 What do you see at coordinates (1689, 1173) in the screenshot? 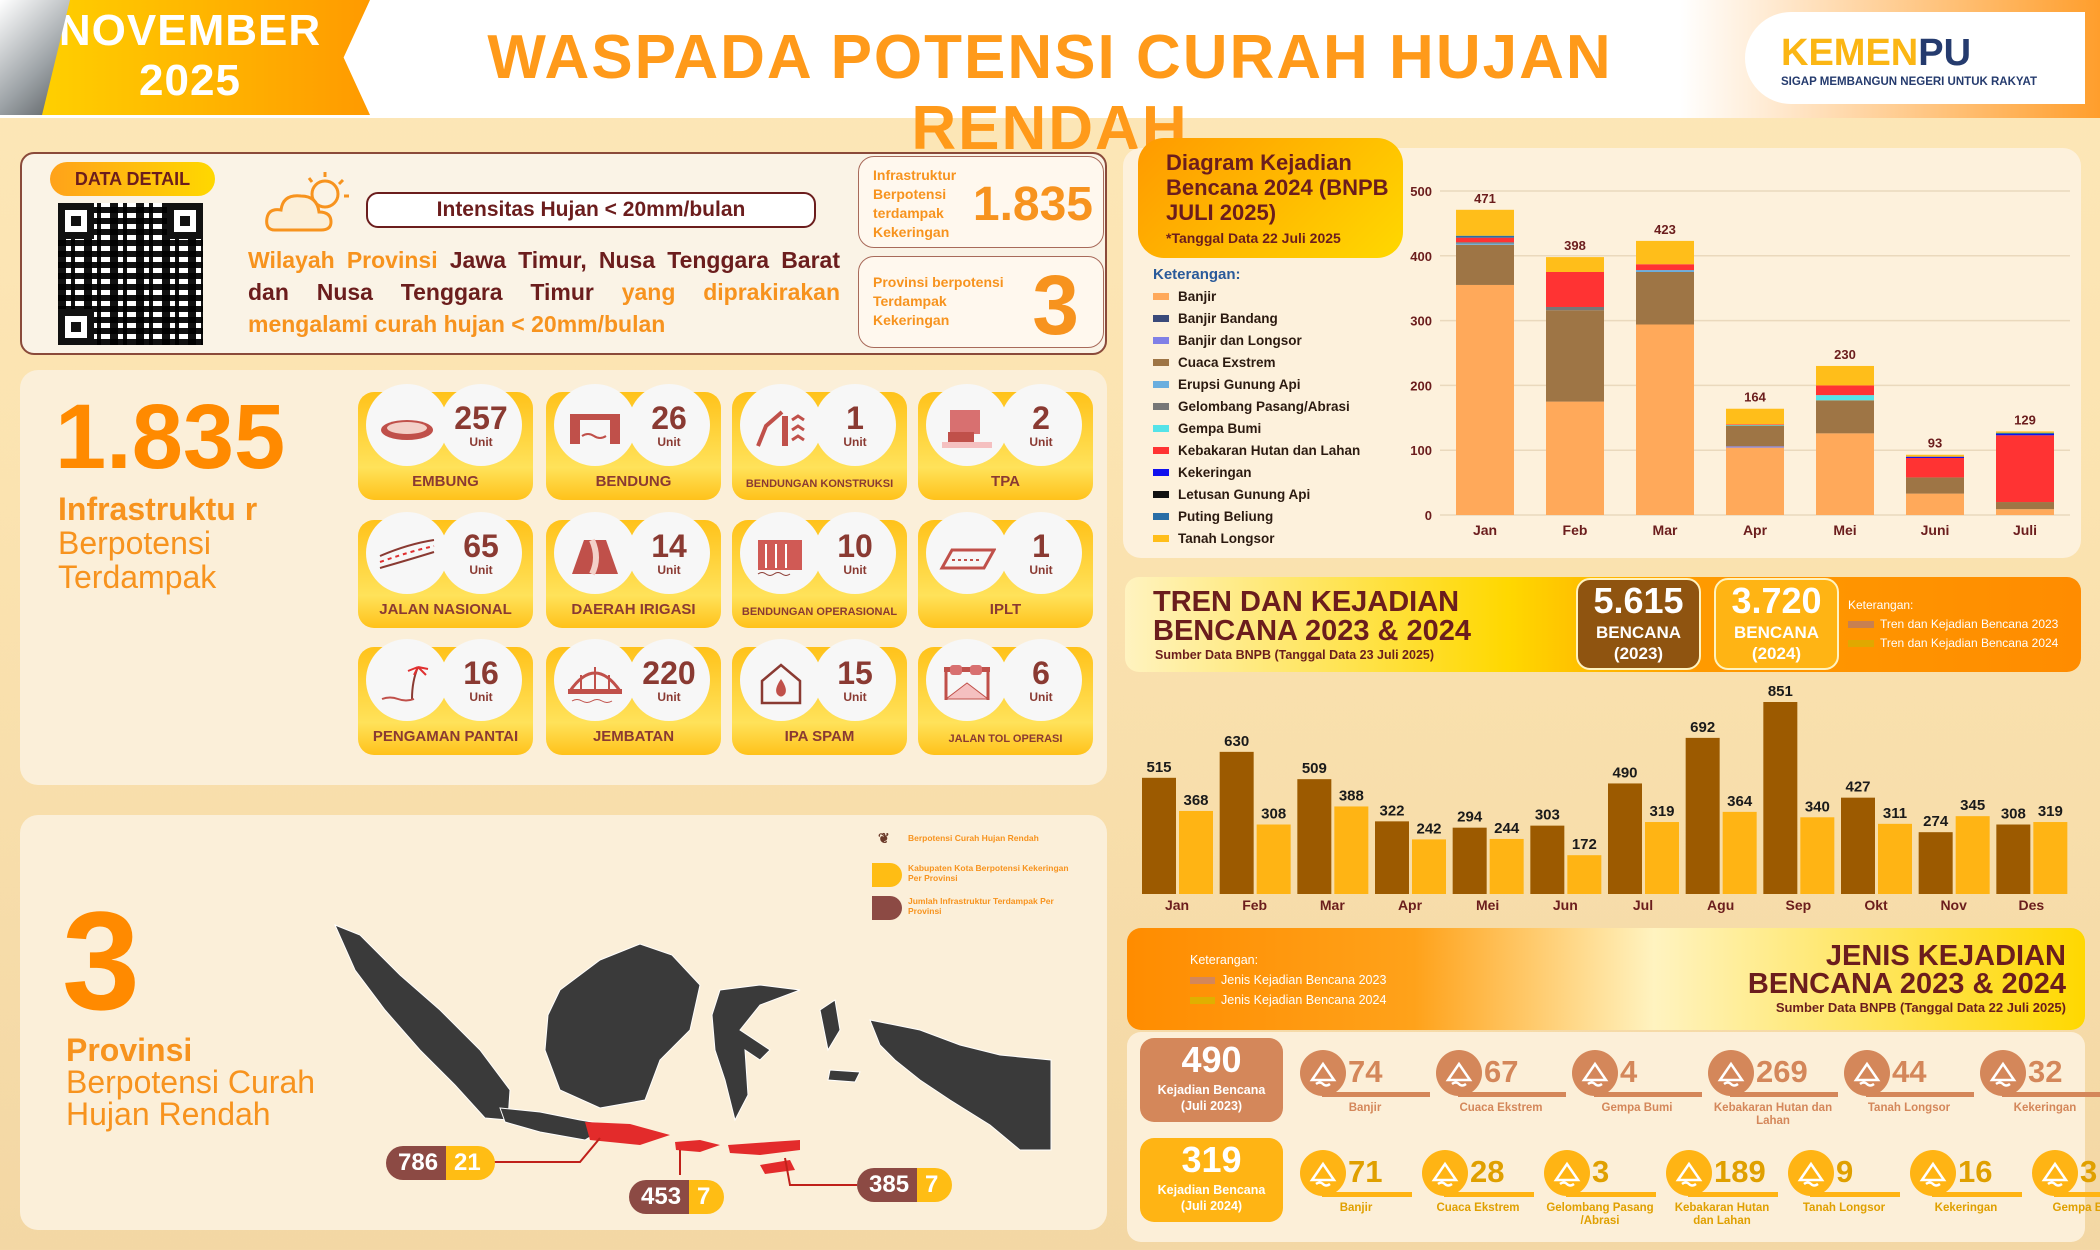
I see `forest-fire-icon` at bounding box center [1689, 1173].